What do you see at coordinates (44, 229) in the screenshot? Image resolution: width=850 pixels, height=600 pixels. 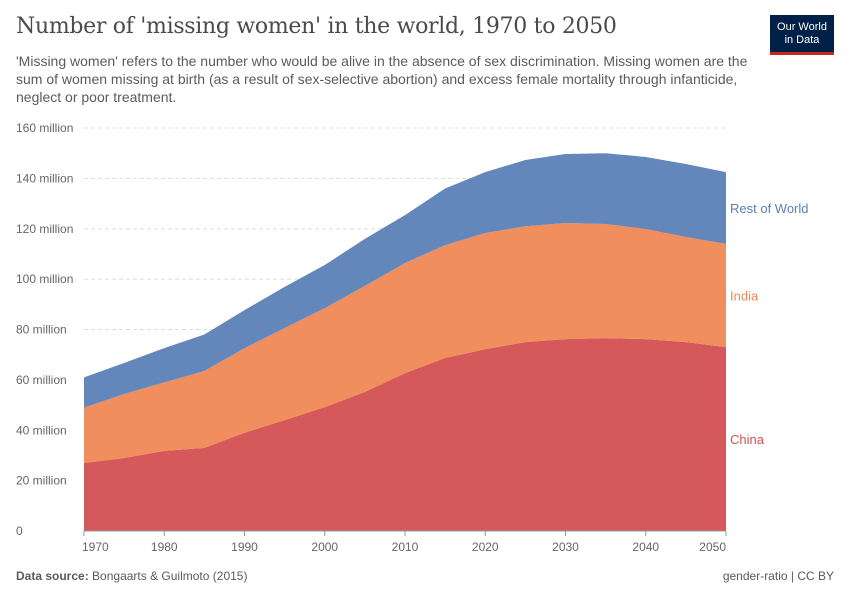 I see `y-tick-label: 120 million` at bounding box center [44, 229].